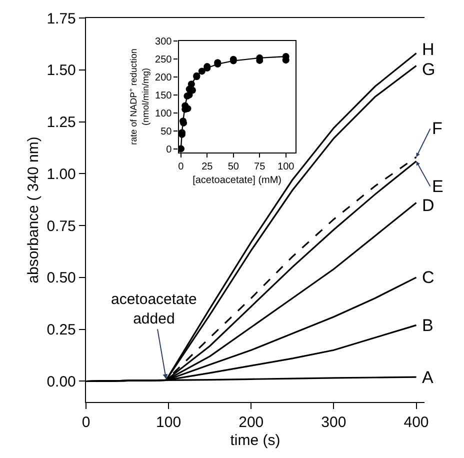  Describe the element at coordinates (163, 96) in the screenshot. I see `y-tick-label: 150` at that location.